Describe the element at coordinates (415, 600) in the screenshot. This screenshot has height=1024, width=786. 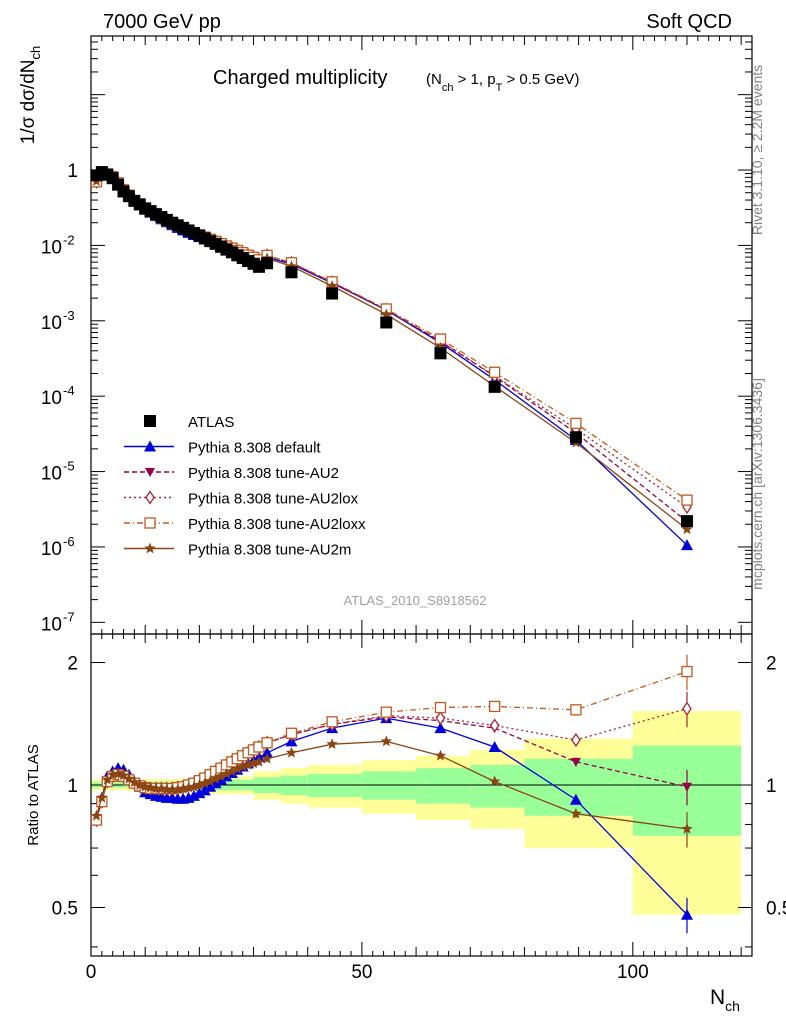
I see `analysis-label: ATLAS_2010_S8918562` at that location.